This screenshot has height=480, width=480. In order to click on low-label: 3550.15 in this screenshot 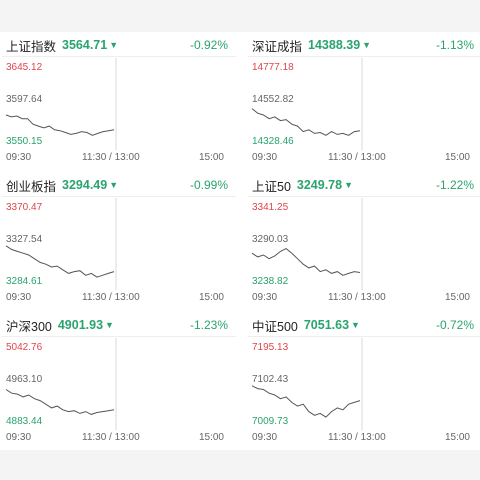, I will do `click(24, 141)`.